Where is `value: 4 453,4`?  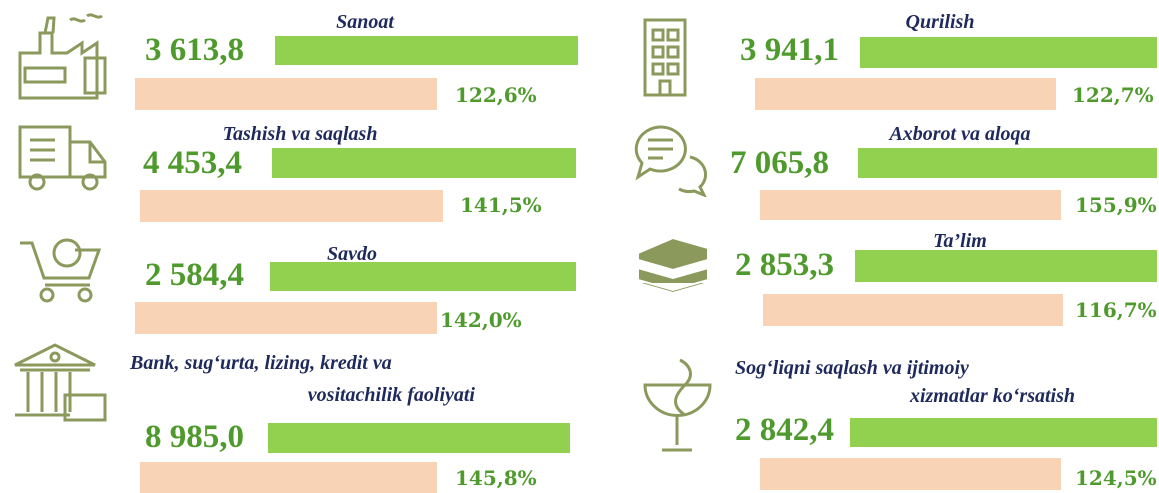 value: 4 453,4 is located at coordinates (192, 163).